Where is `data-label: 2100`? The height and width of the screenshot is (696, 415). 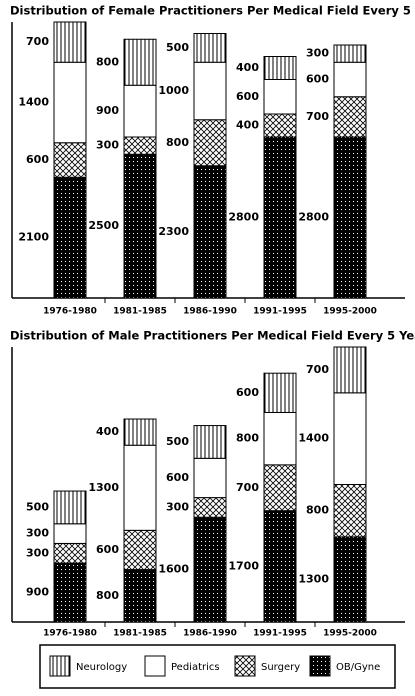 data-label: 2100 is located at coordinates (33, 237).